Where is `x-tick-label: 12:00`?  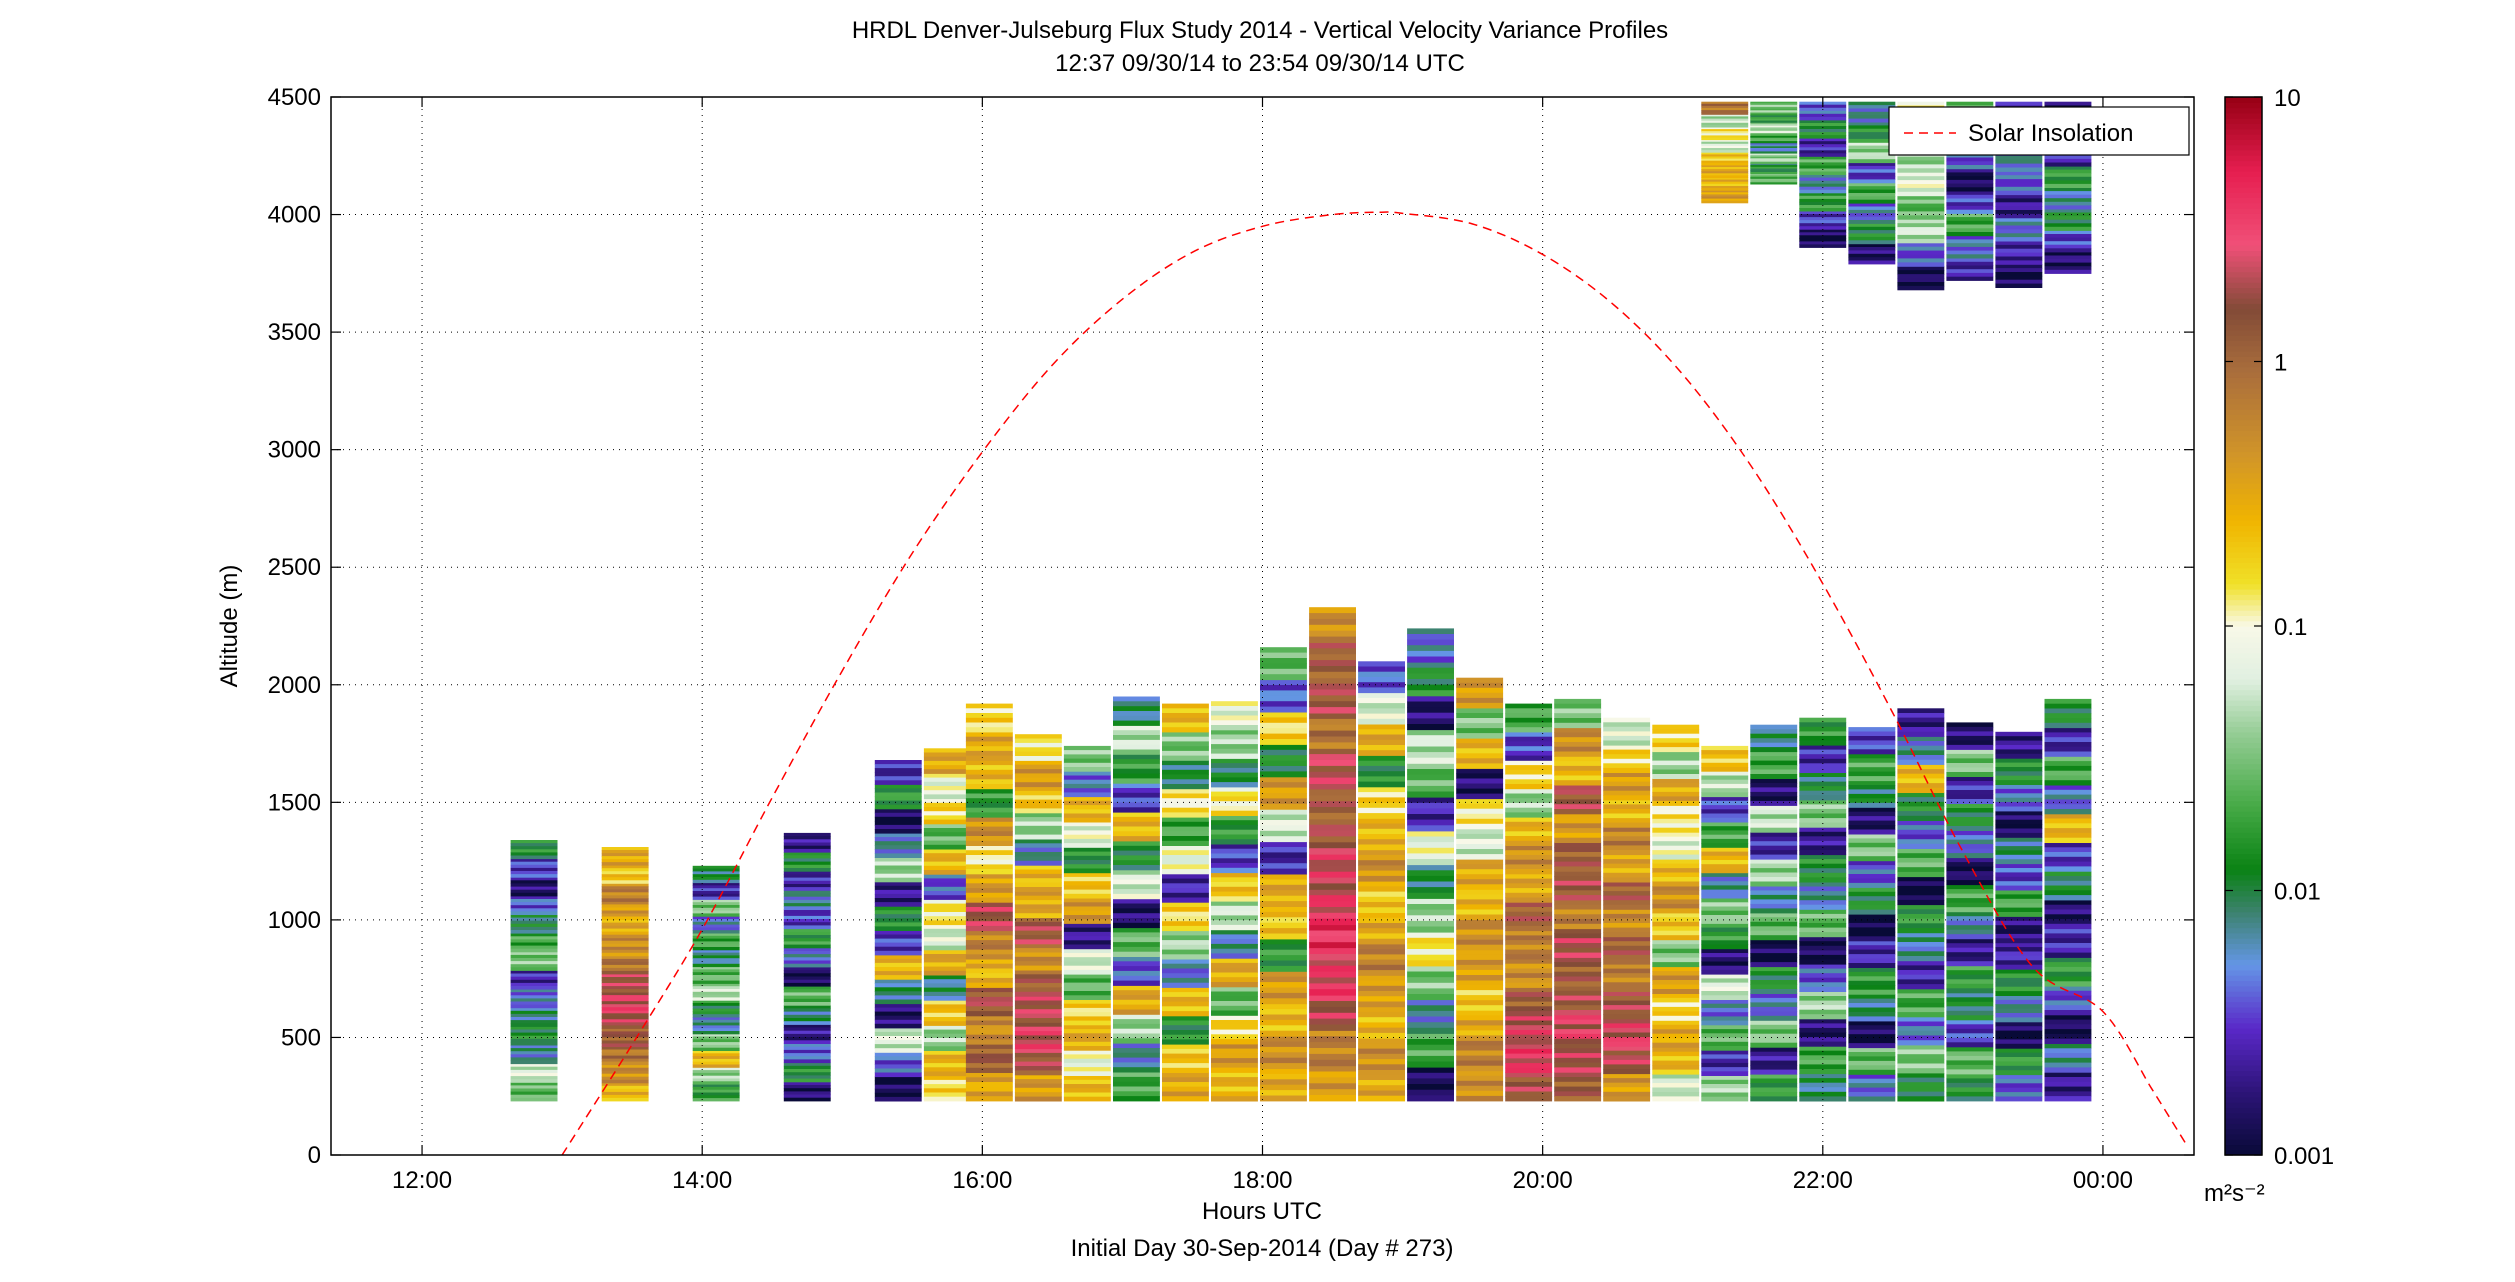 x-tick-label: 12:00 is located at coordinates (422, 1180).